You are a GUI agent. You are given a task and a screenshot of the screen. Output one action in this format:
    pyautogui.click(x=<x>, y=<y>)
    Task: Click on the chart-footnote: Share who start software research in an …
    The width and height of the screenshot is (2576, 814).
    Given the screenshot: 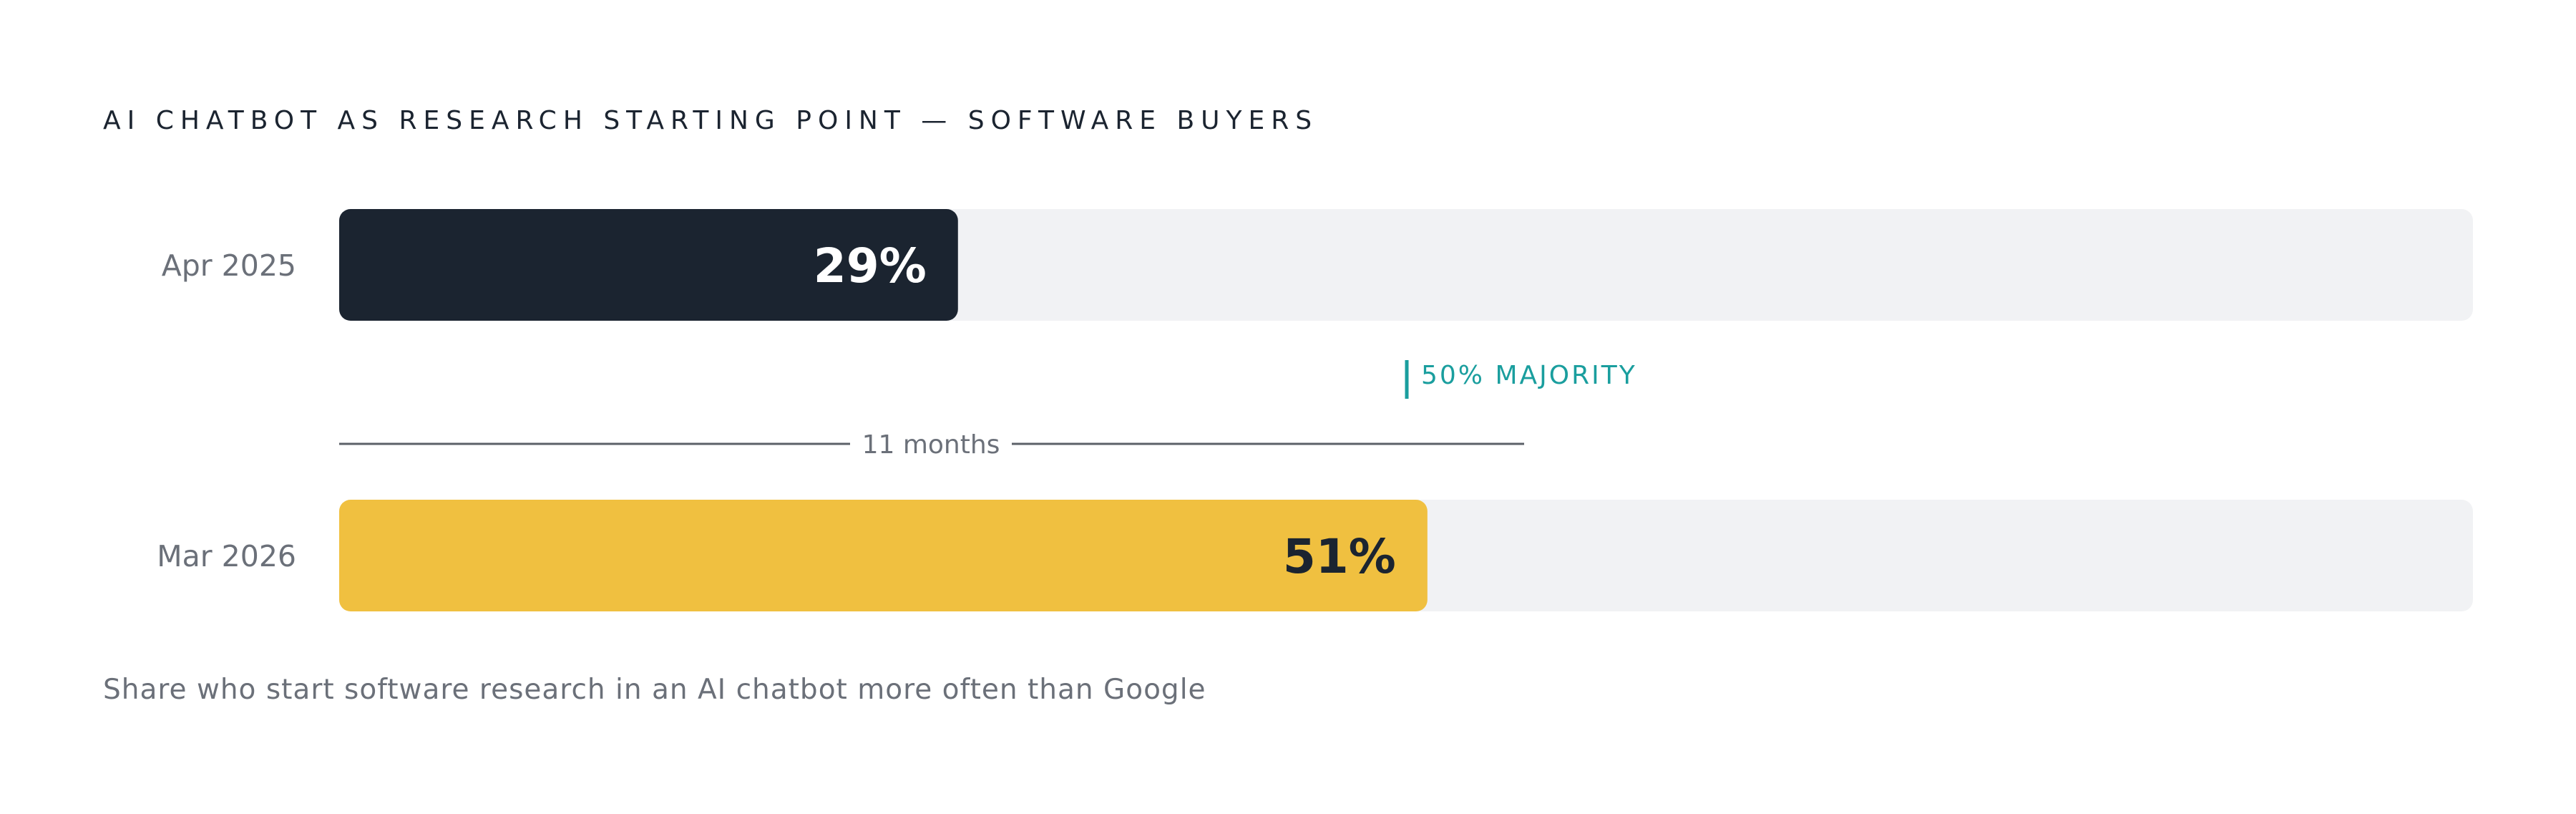 What is the action you would take?
    pyautogui.click(x=654, y=690)
    